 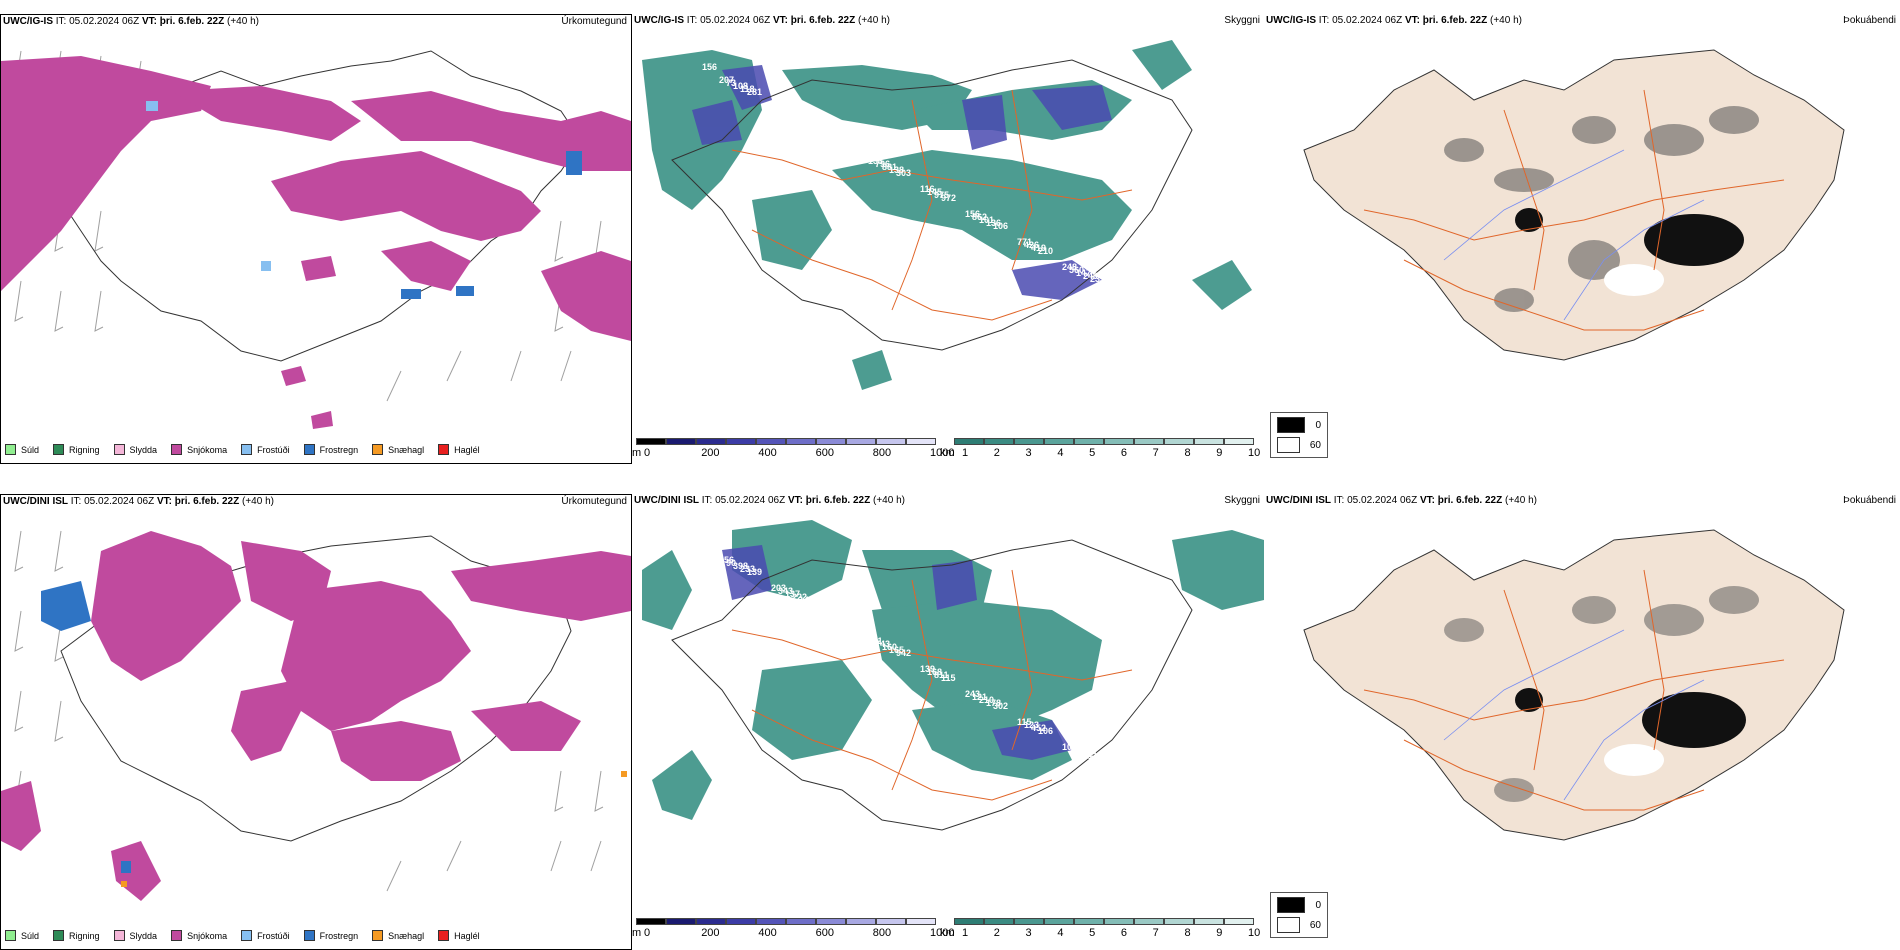 I want to click on visibility-value-label: 72, so click(x=804, y=120).